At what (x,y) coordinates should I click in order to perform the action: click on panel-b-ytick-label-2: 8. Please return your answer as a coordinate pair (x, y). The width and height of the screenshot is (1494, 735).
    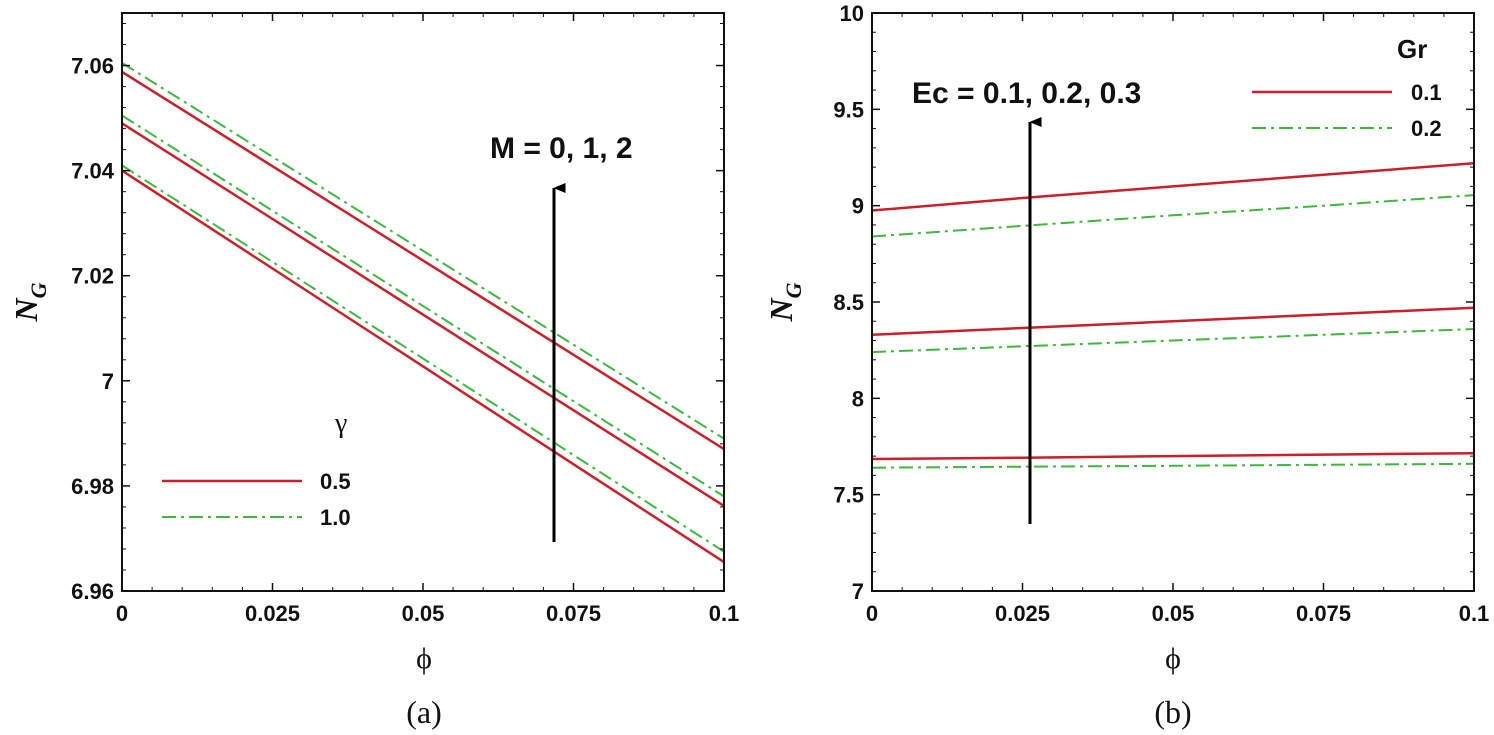
    Looking at the image, I should click on (858, 398).